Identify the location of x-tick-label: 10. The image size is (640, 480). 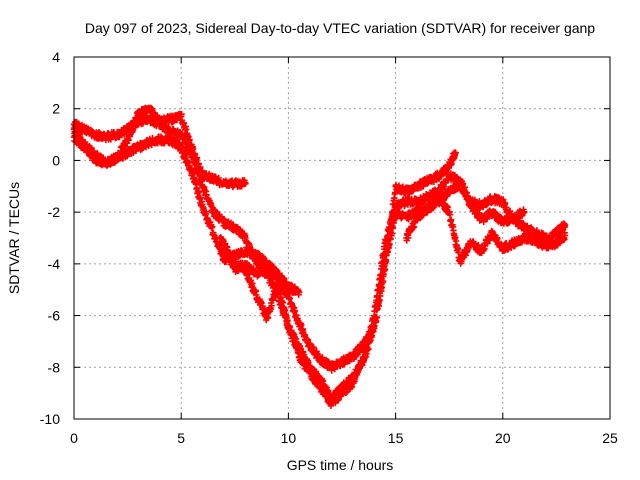
(289, 438).